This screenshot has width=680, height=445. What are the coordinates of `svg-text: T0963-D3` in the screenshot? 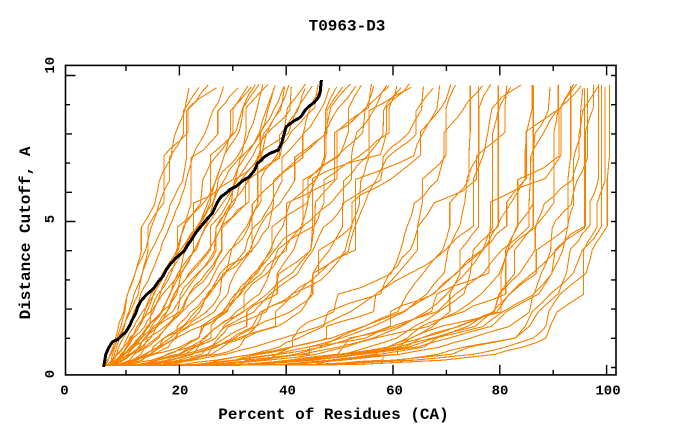 It's located at (347, 27).